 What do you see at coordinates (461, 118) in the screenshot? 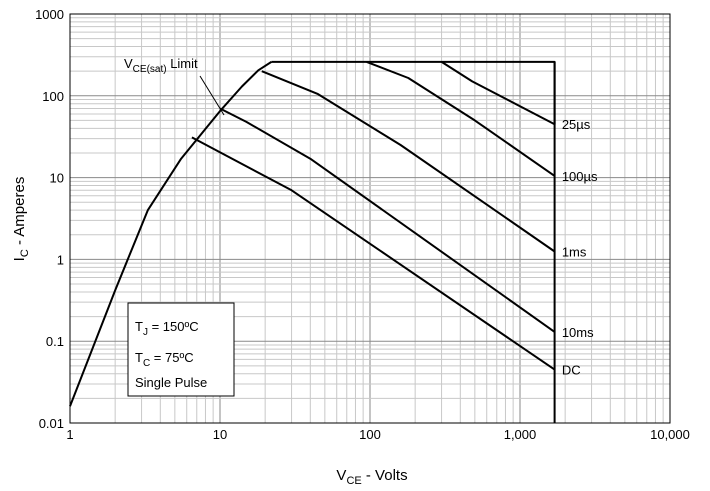
I see `series-line-100s` at bounding box center [461, 118].